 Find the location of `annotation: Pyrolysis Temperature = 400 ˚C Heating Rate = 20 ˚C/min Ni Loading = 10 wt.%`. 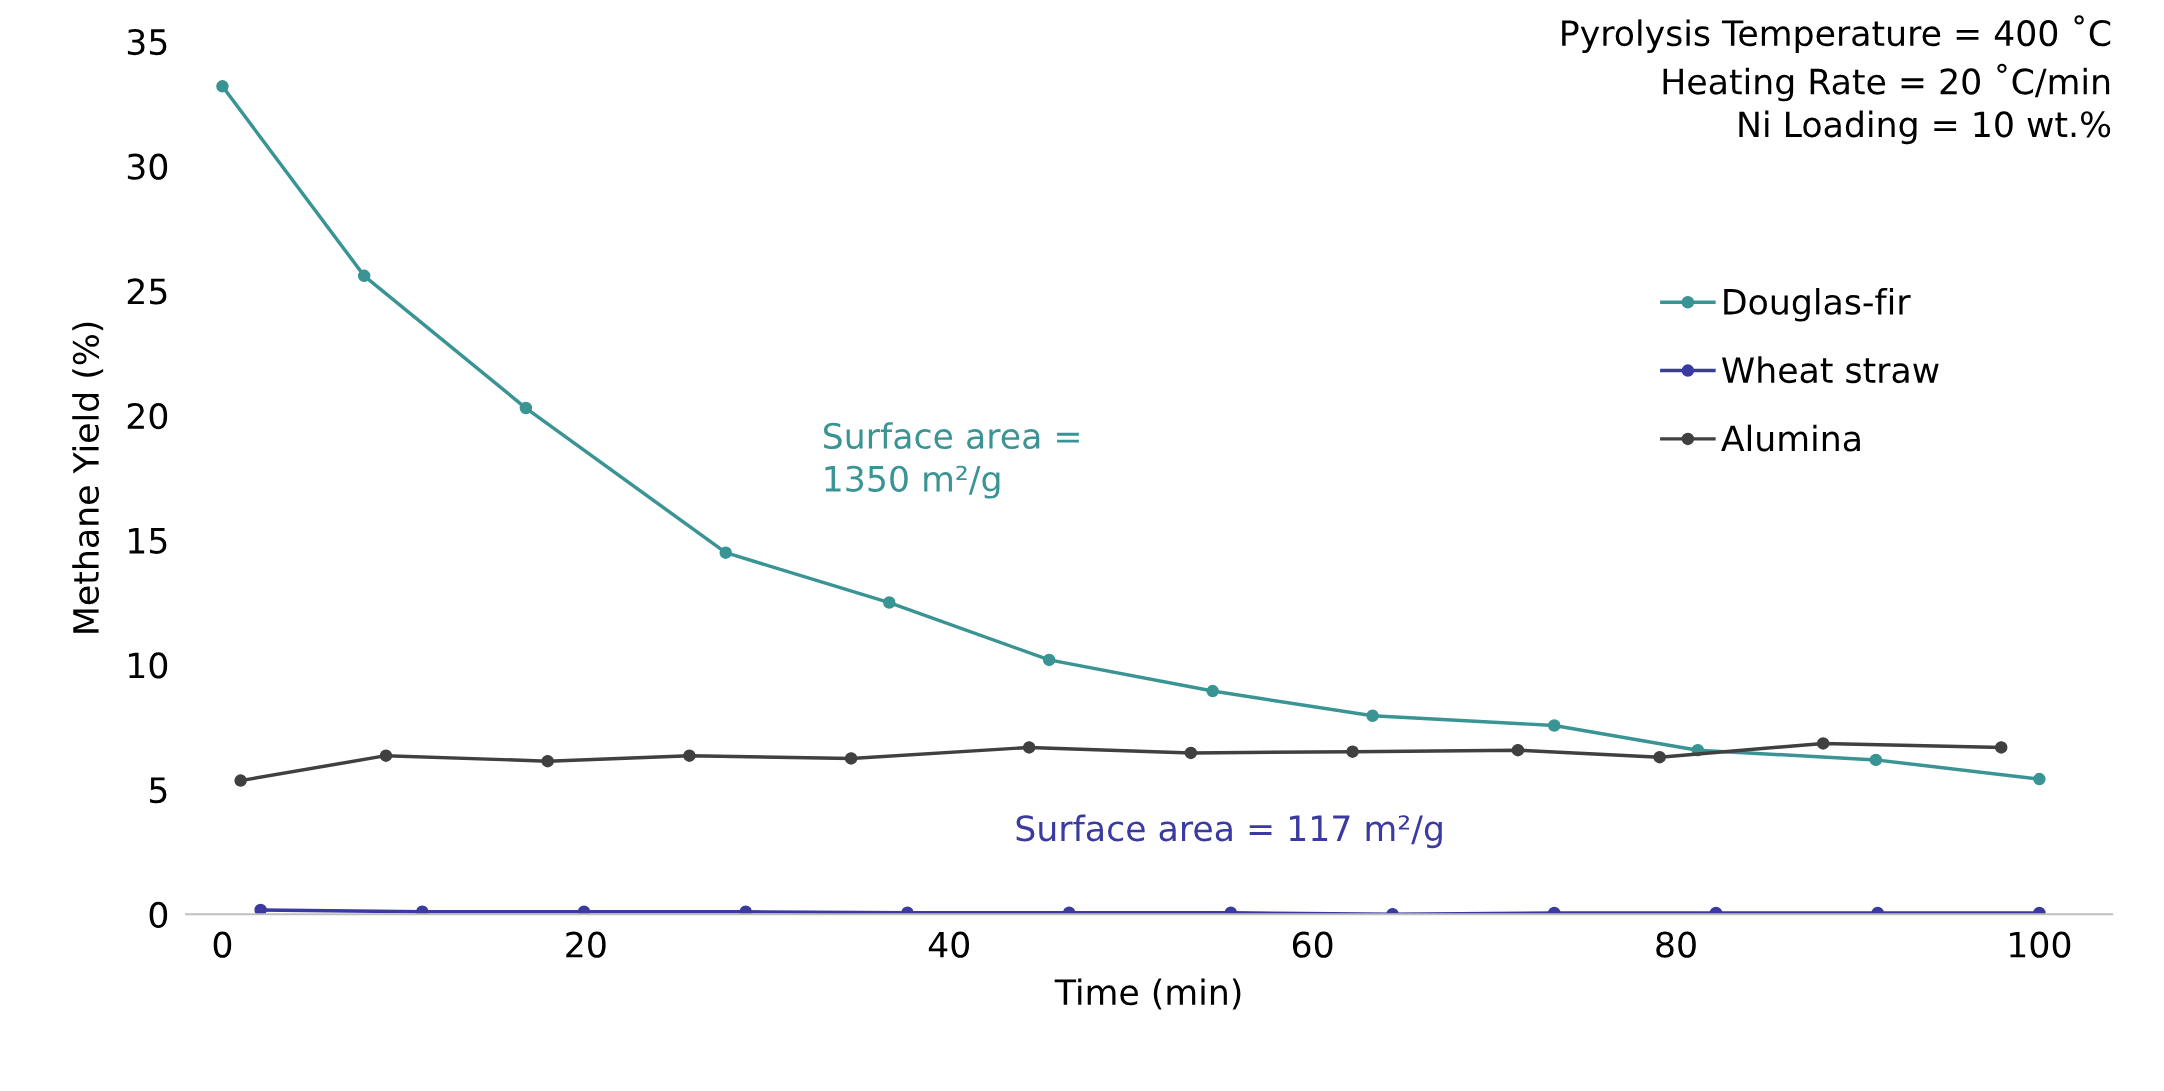

annotation: Pyrolysis Temperature = 400 ˚C Heating Rate = 20 ˚C/min Ni Loading = 10 wt.% is located at coordinates (1836, 80).